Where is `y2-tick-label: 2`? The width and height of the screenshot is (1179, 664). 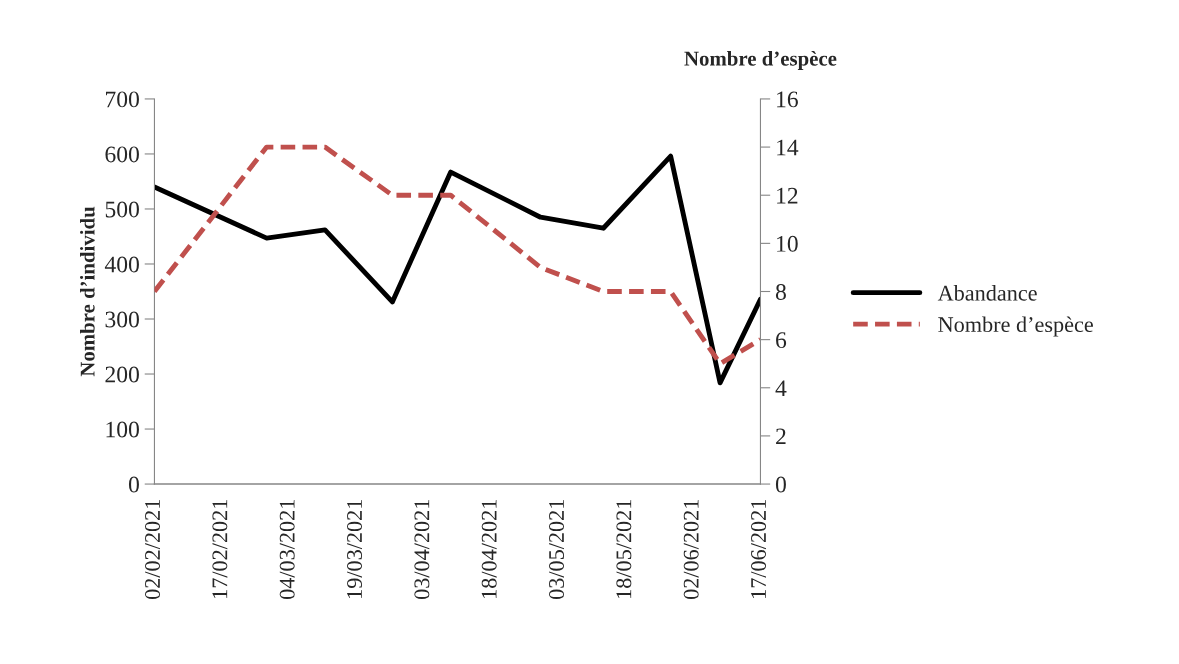
y2-tick-label: 2 is located at coordinates (781, 436).